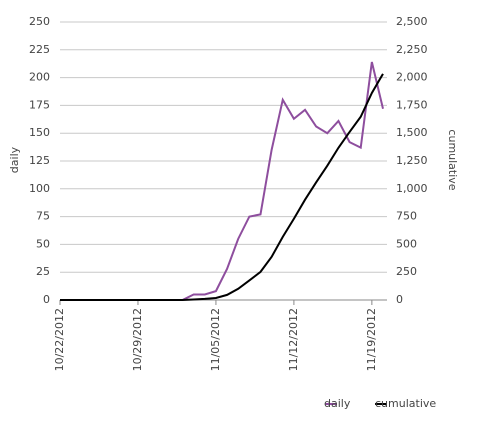  I want to click on y-tick-label: 175, so click(39, 104).